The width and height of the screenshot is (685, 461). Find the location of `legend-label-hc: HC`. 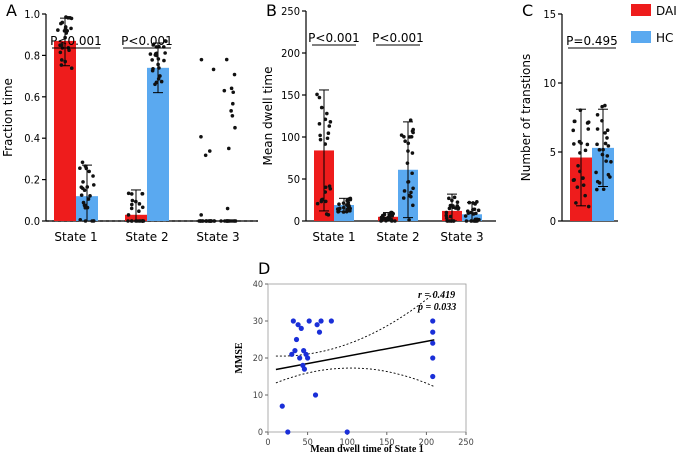

legend-label-hc: HC is located at coordinates (664, 38).